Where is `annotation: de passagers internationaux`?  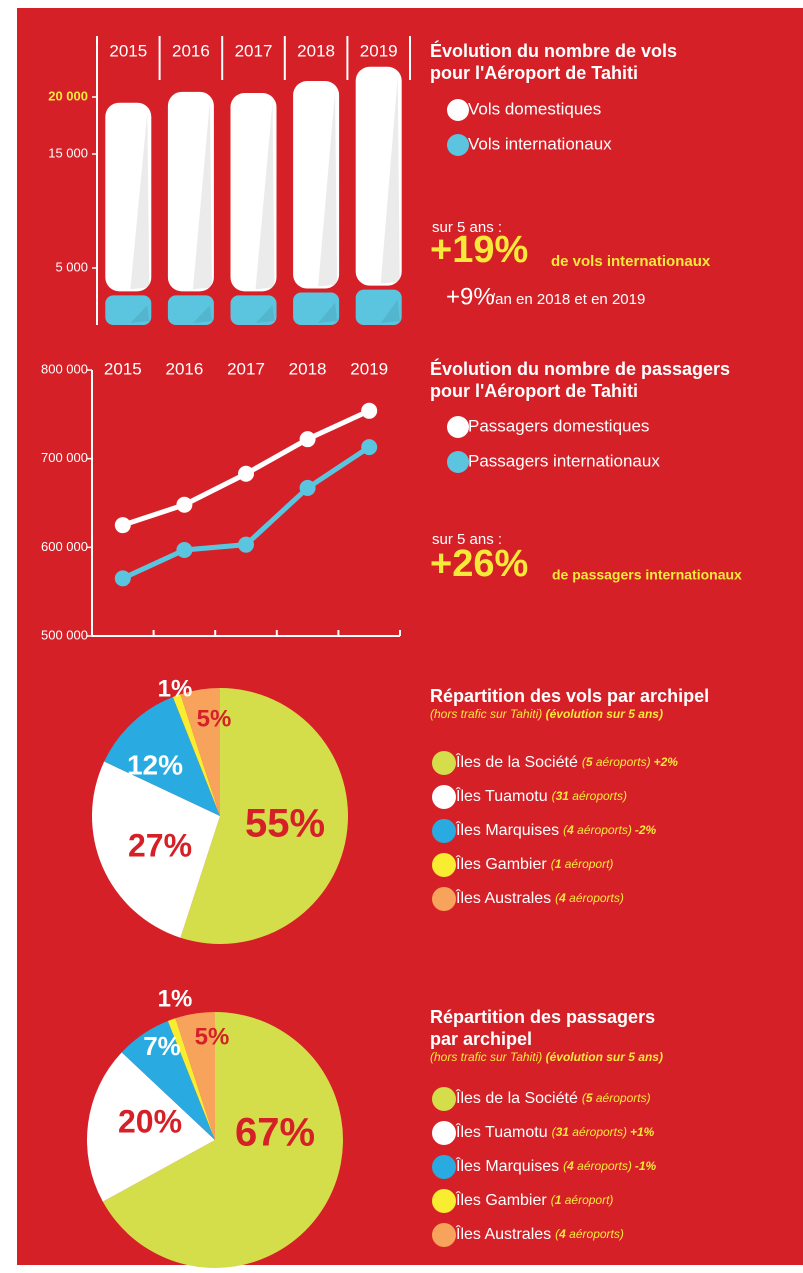 annotation: de passagers internationaux is located at coordinates (647, 575).